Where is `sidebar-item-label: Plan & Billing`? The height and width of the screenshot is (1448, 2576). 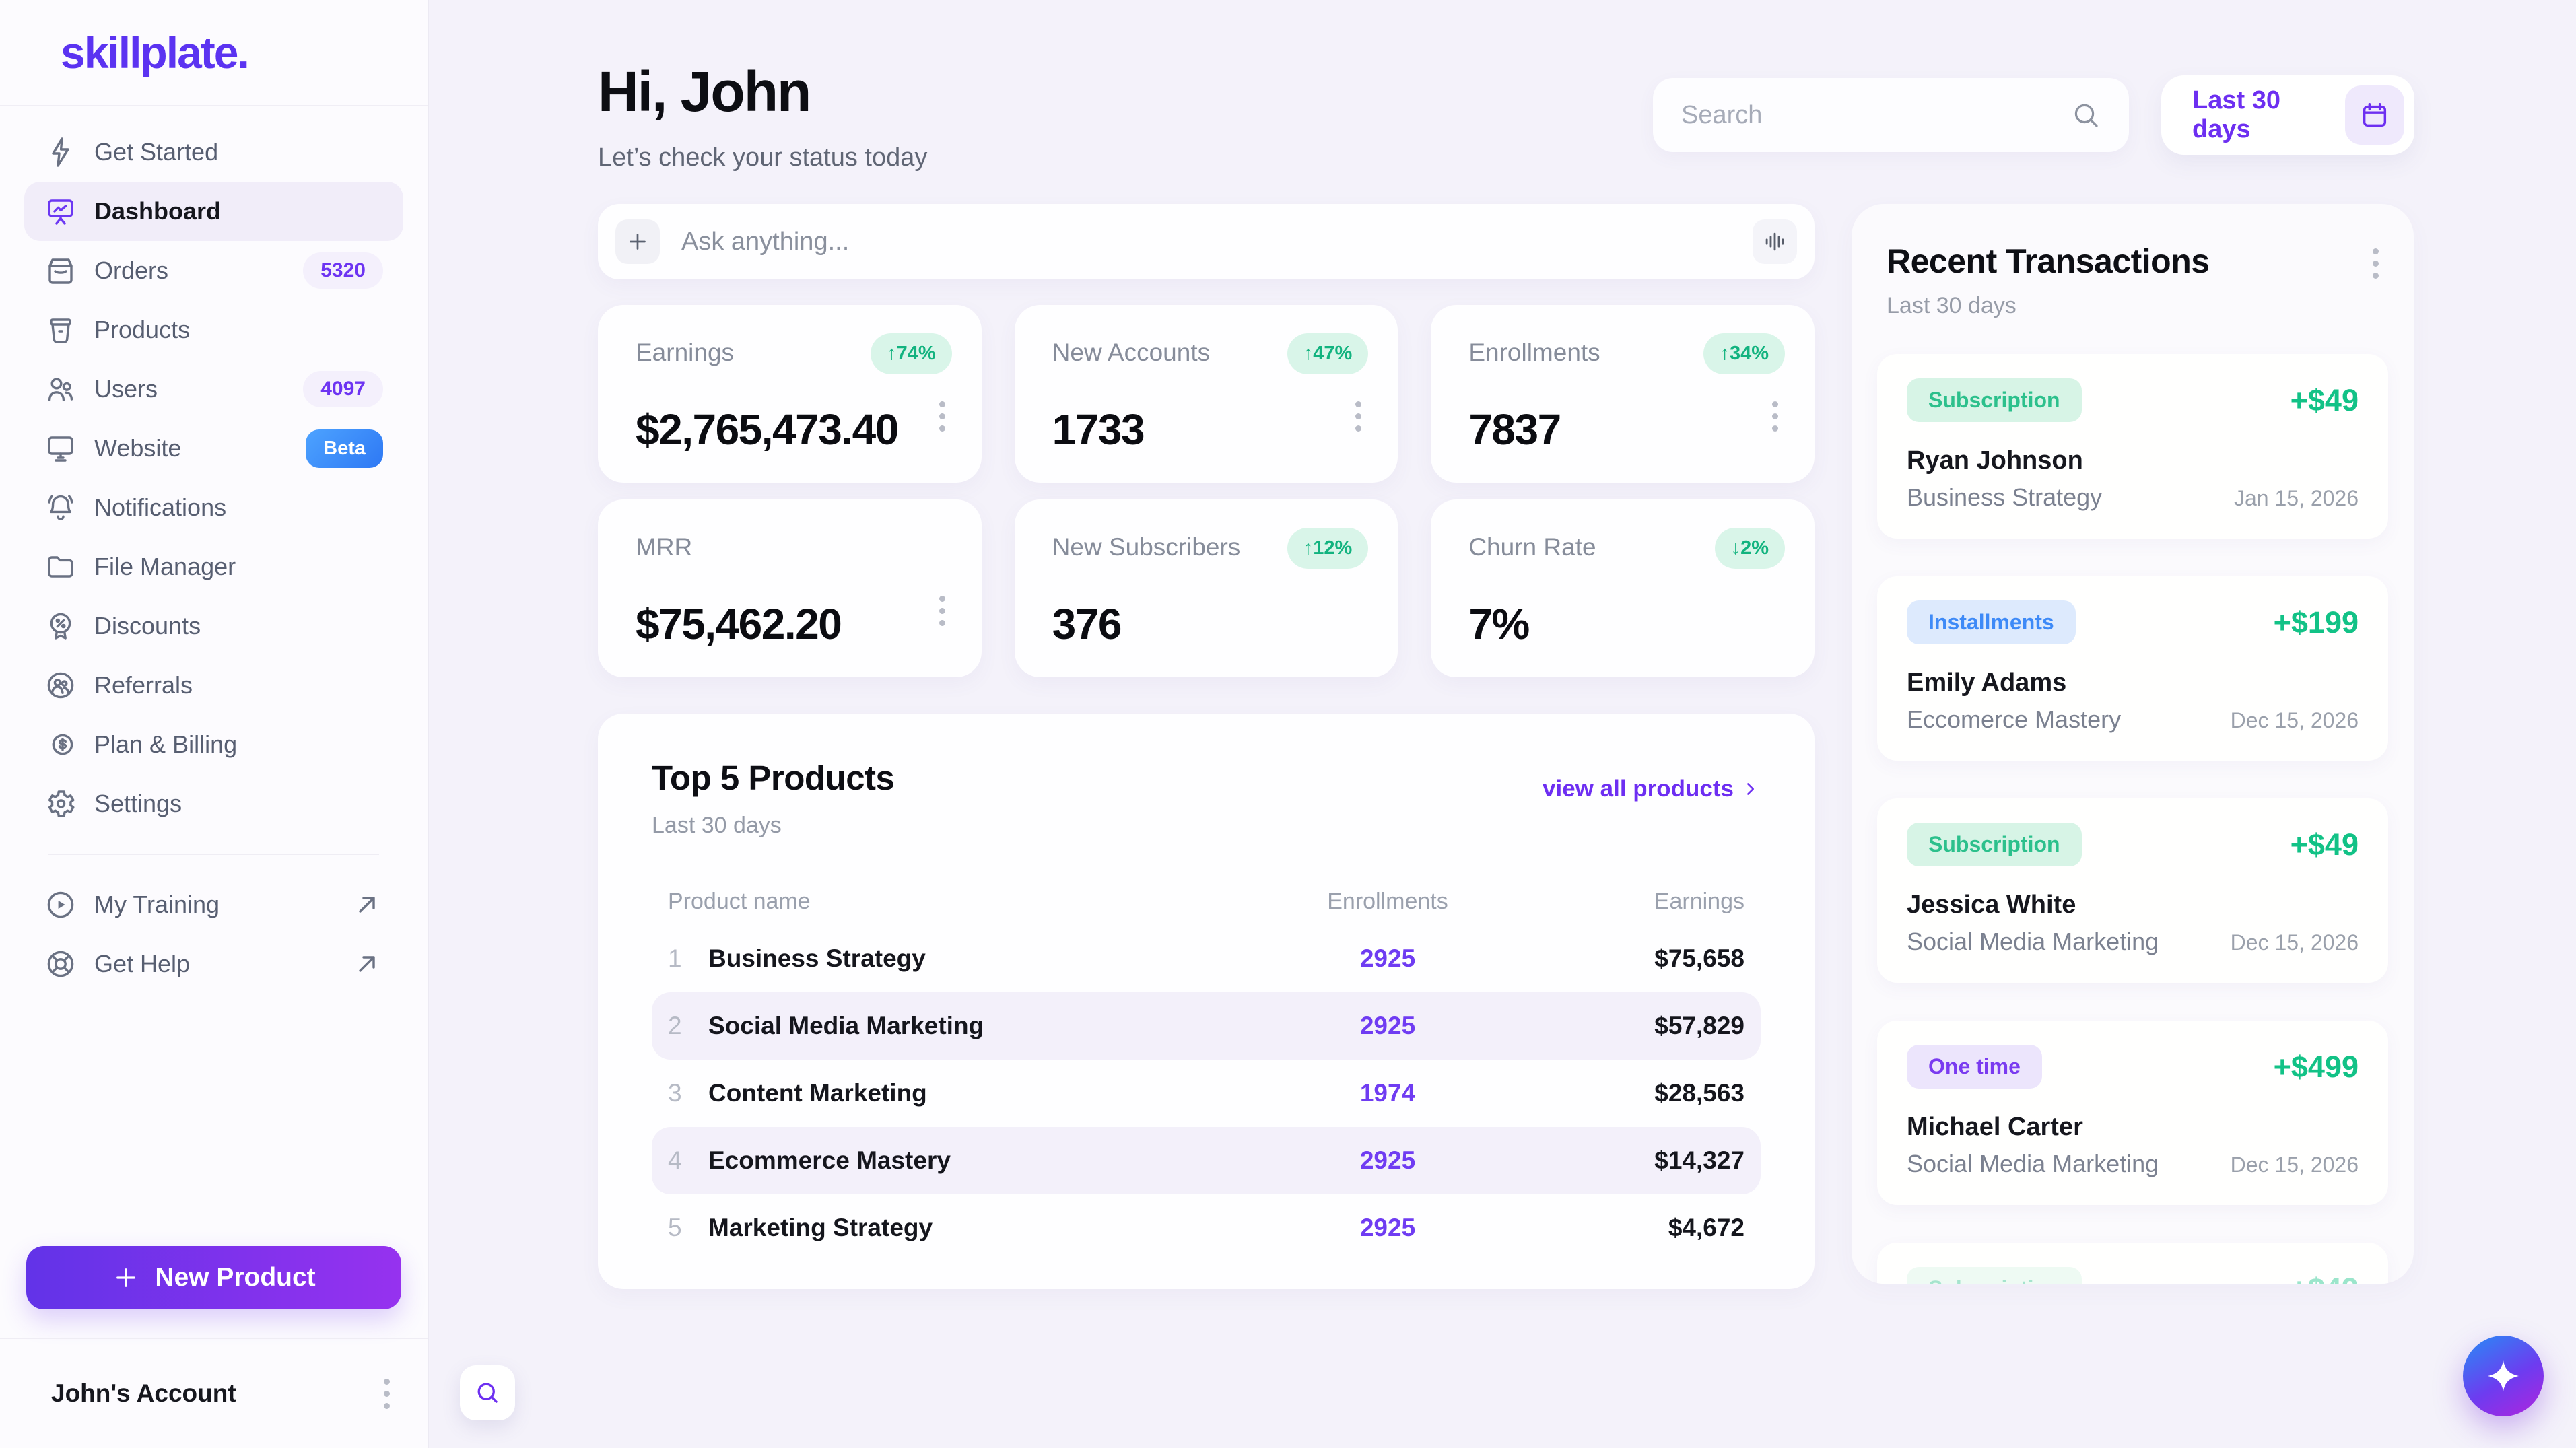
sidebar-item-label: Plan & Billing is located at coordinates (166, 744).